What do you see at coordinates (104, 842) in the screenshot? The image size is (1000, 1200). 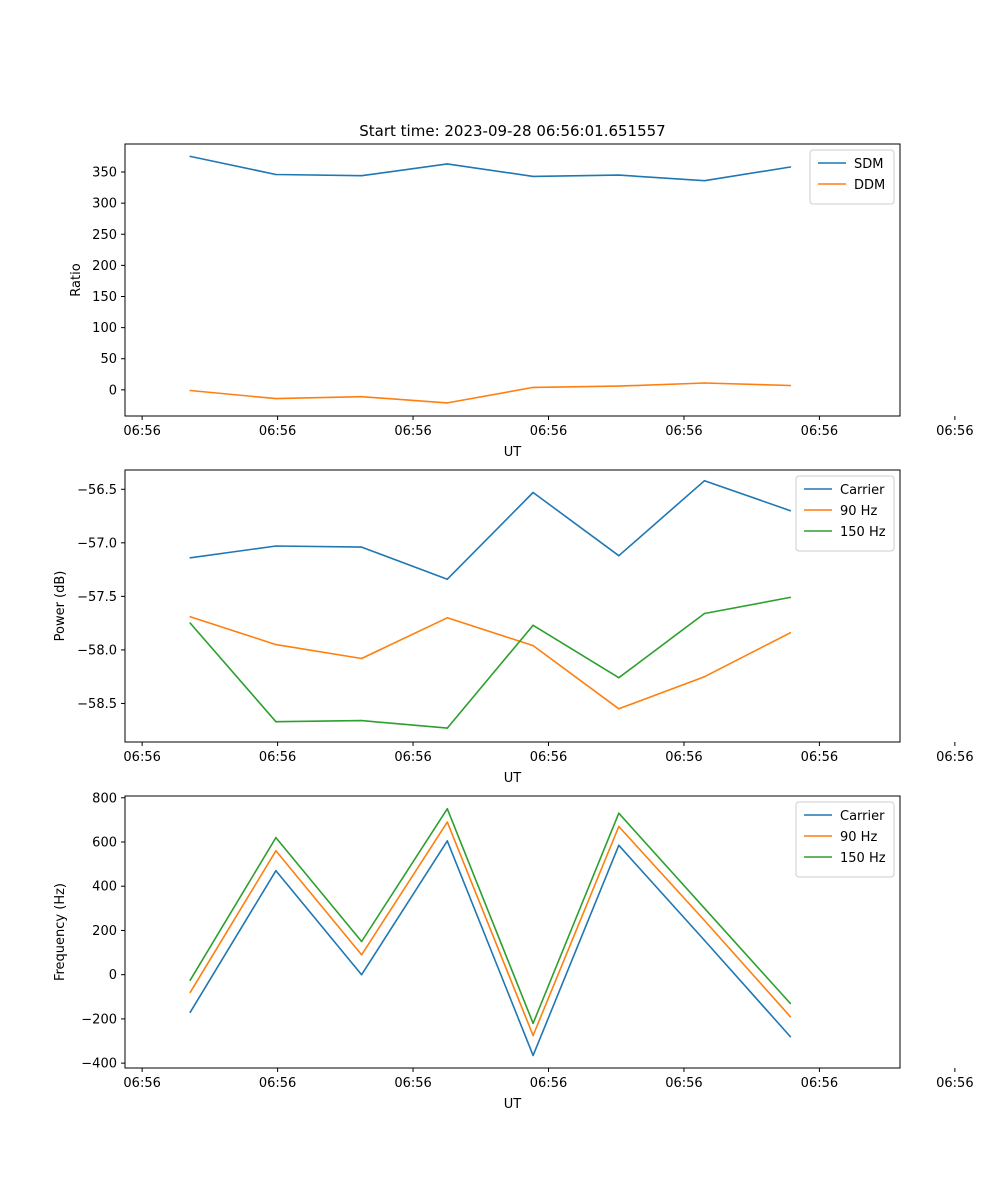 I see `y-tick-label: 600` at bounding box center [104, 842].